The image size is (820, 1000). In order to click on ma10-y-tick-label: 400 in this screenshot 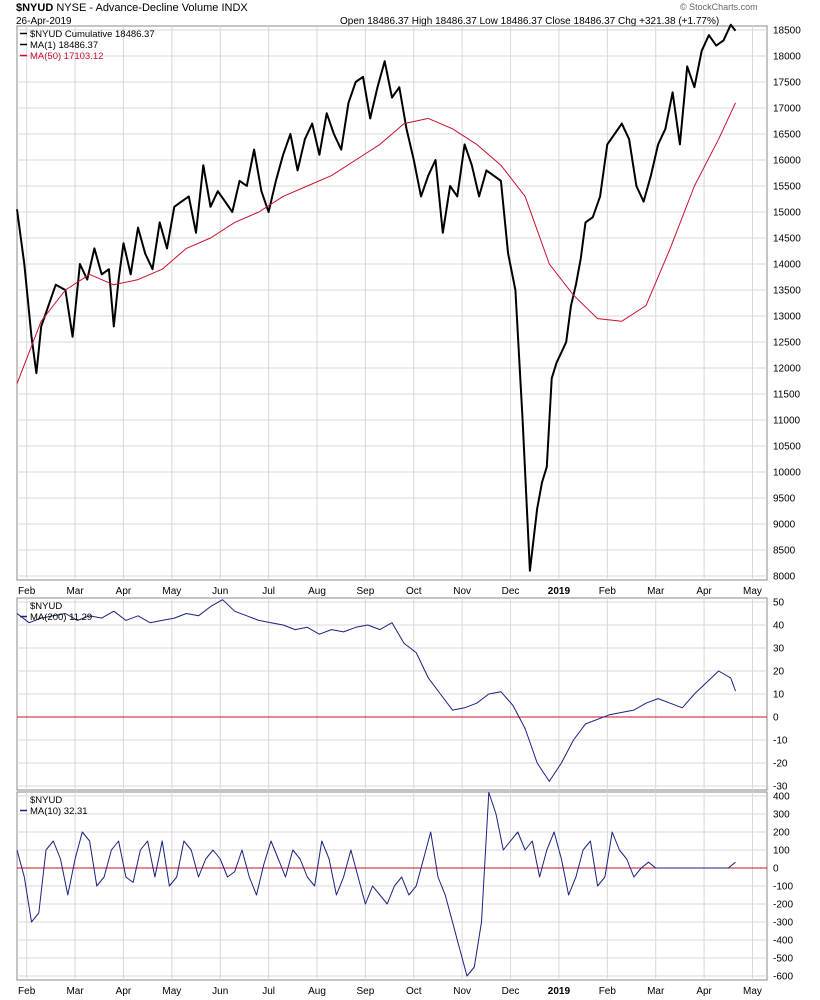, I will do `click(781, 797)`.